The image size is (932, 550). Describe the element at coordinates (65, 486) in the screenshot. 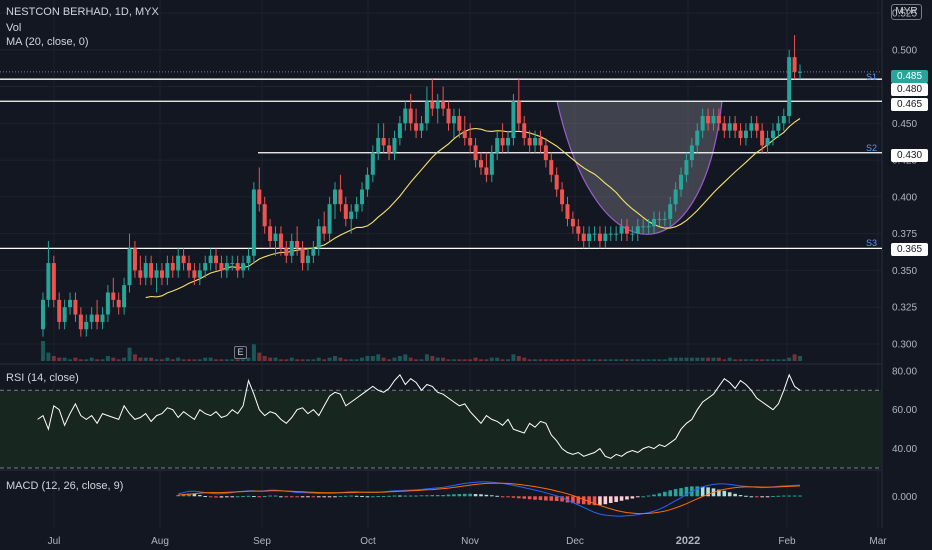

I see `macd-legend: MACD (12, 26, close, 9)` at that location.